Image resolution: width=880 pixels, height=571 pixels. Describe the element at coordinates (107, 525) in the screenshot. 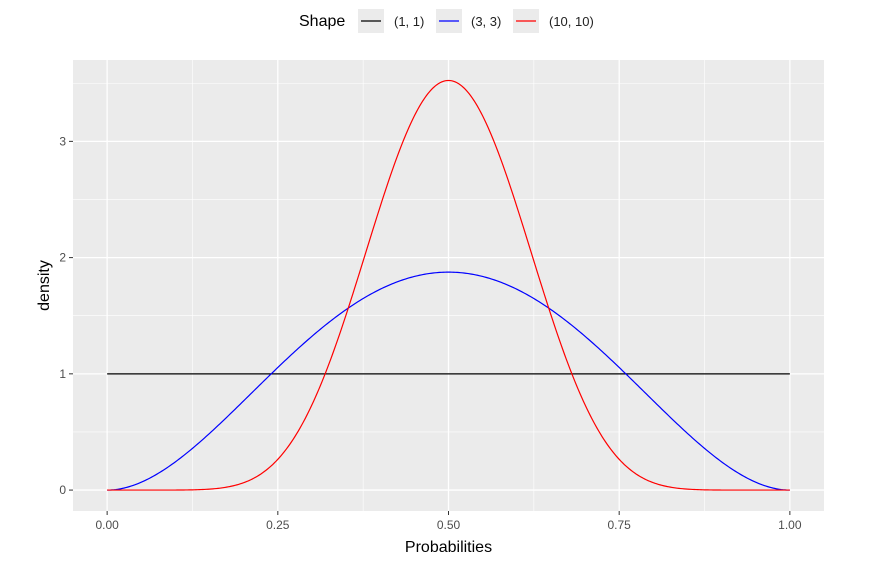

I see `x-tick-label: 0.00` at that location.